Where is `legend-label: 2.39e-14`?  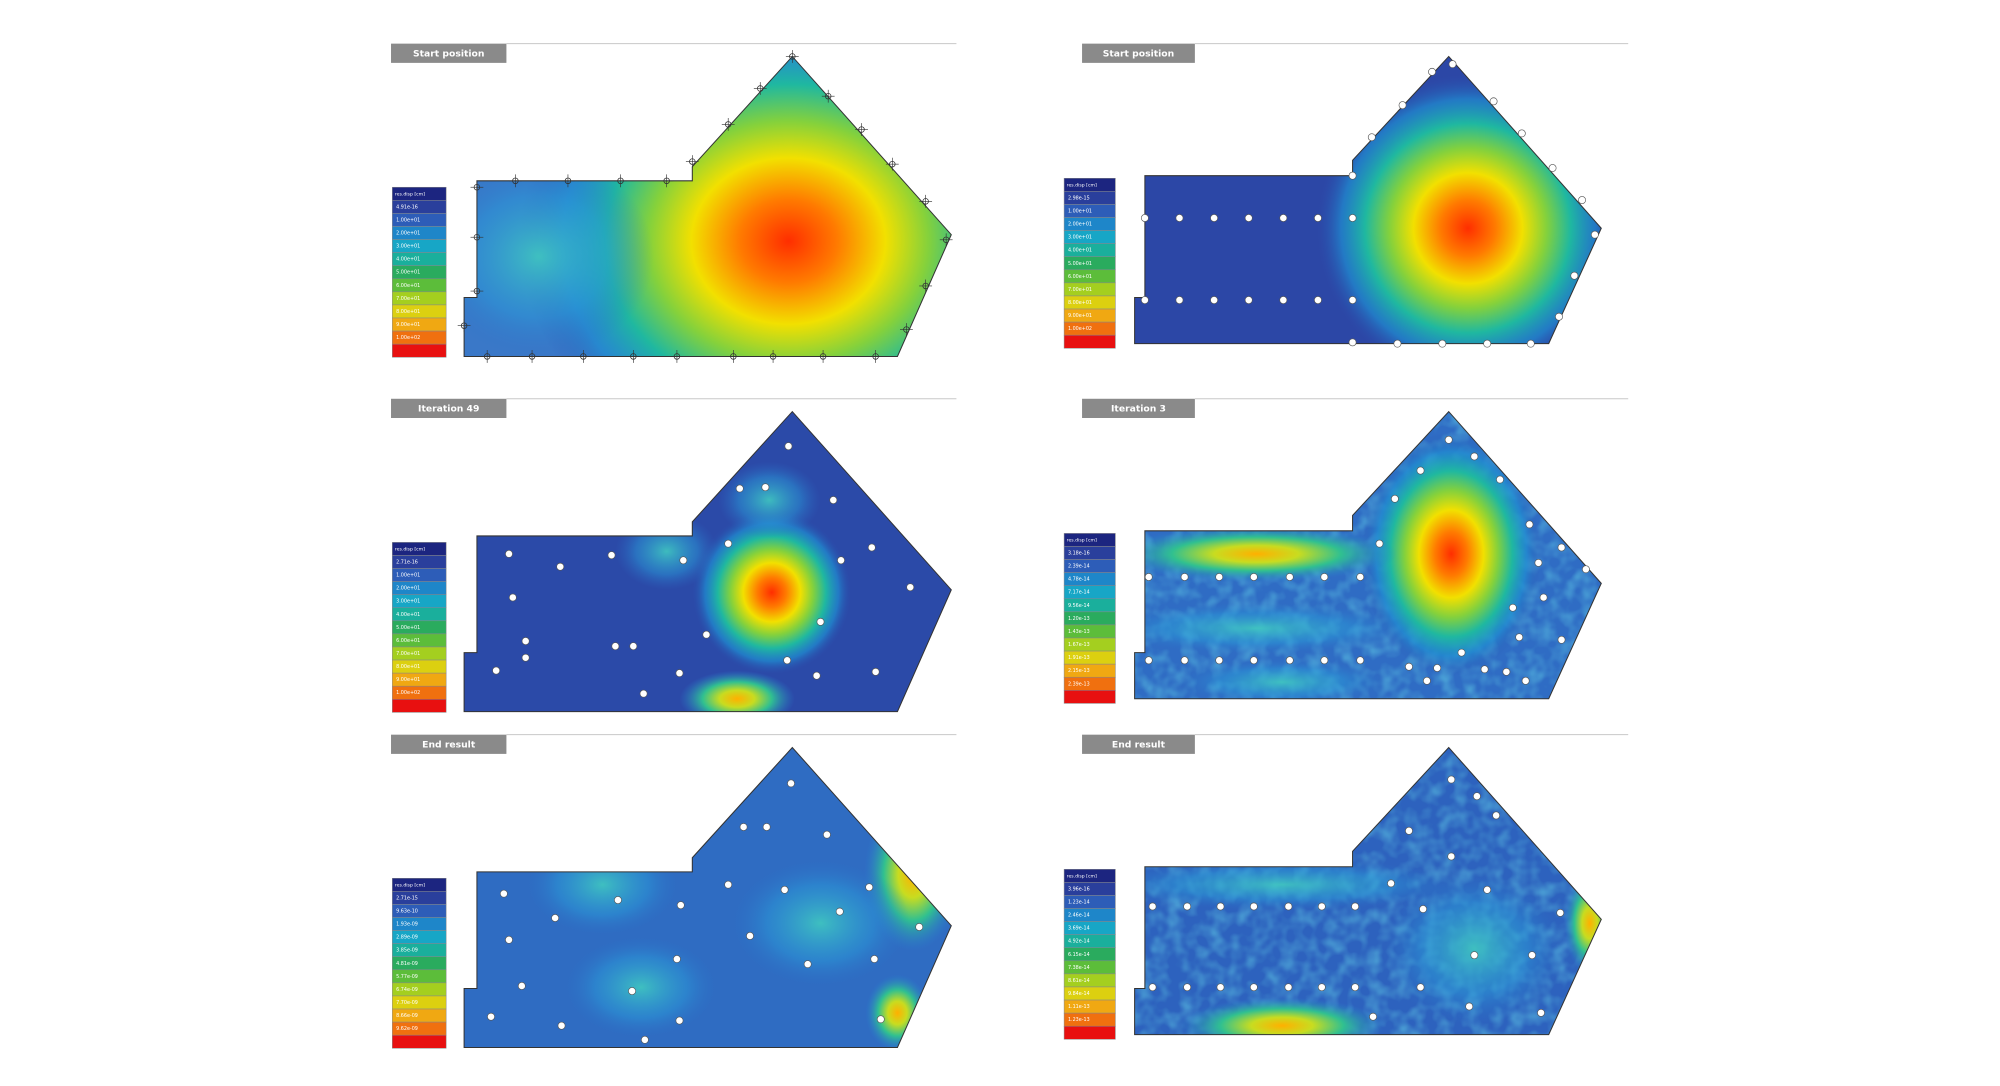
legend-label: 2.39e-14 is located at coordinates (1079, 567).